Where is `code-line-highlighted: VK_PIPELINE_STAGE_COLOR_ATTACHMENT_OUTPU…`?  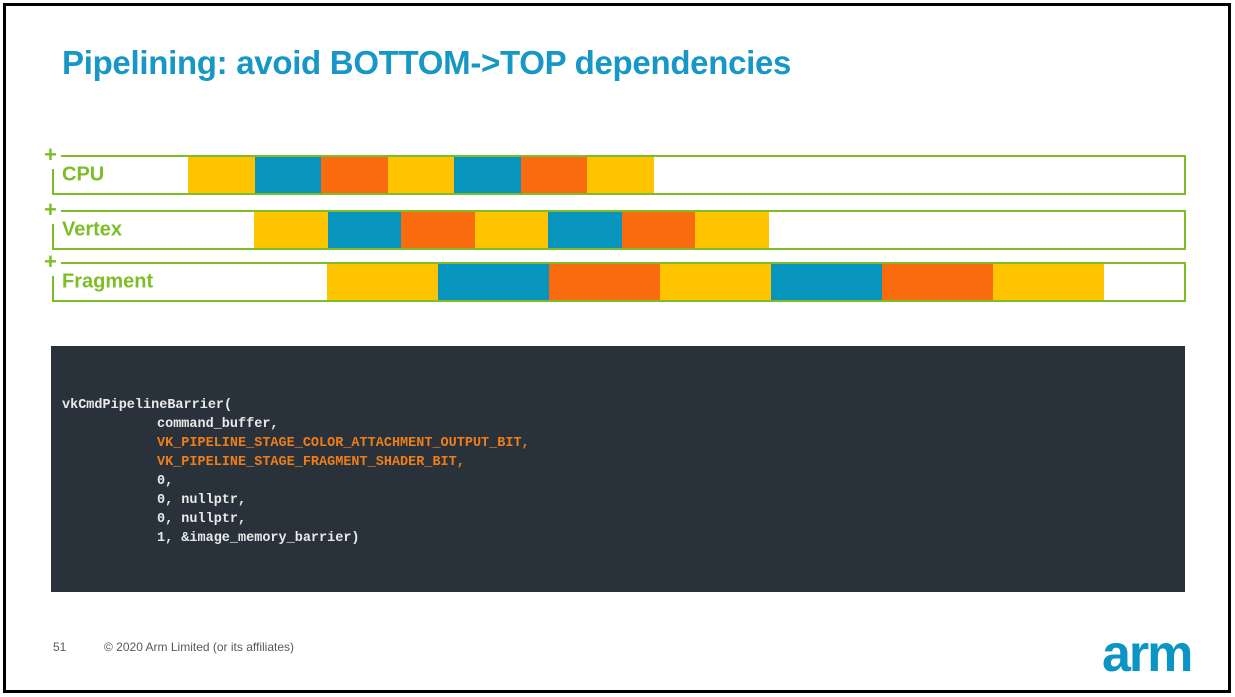
code-line-highlighted: VK_PIPELINE_STAGE_COLOR_ATTACHMENT_OUTPU… is located at coordinates (343, 443).